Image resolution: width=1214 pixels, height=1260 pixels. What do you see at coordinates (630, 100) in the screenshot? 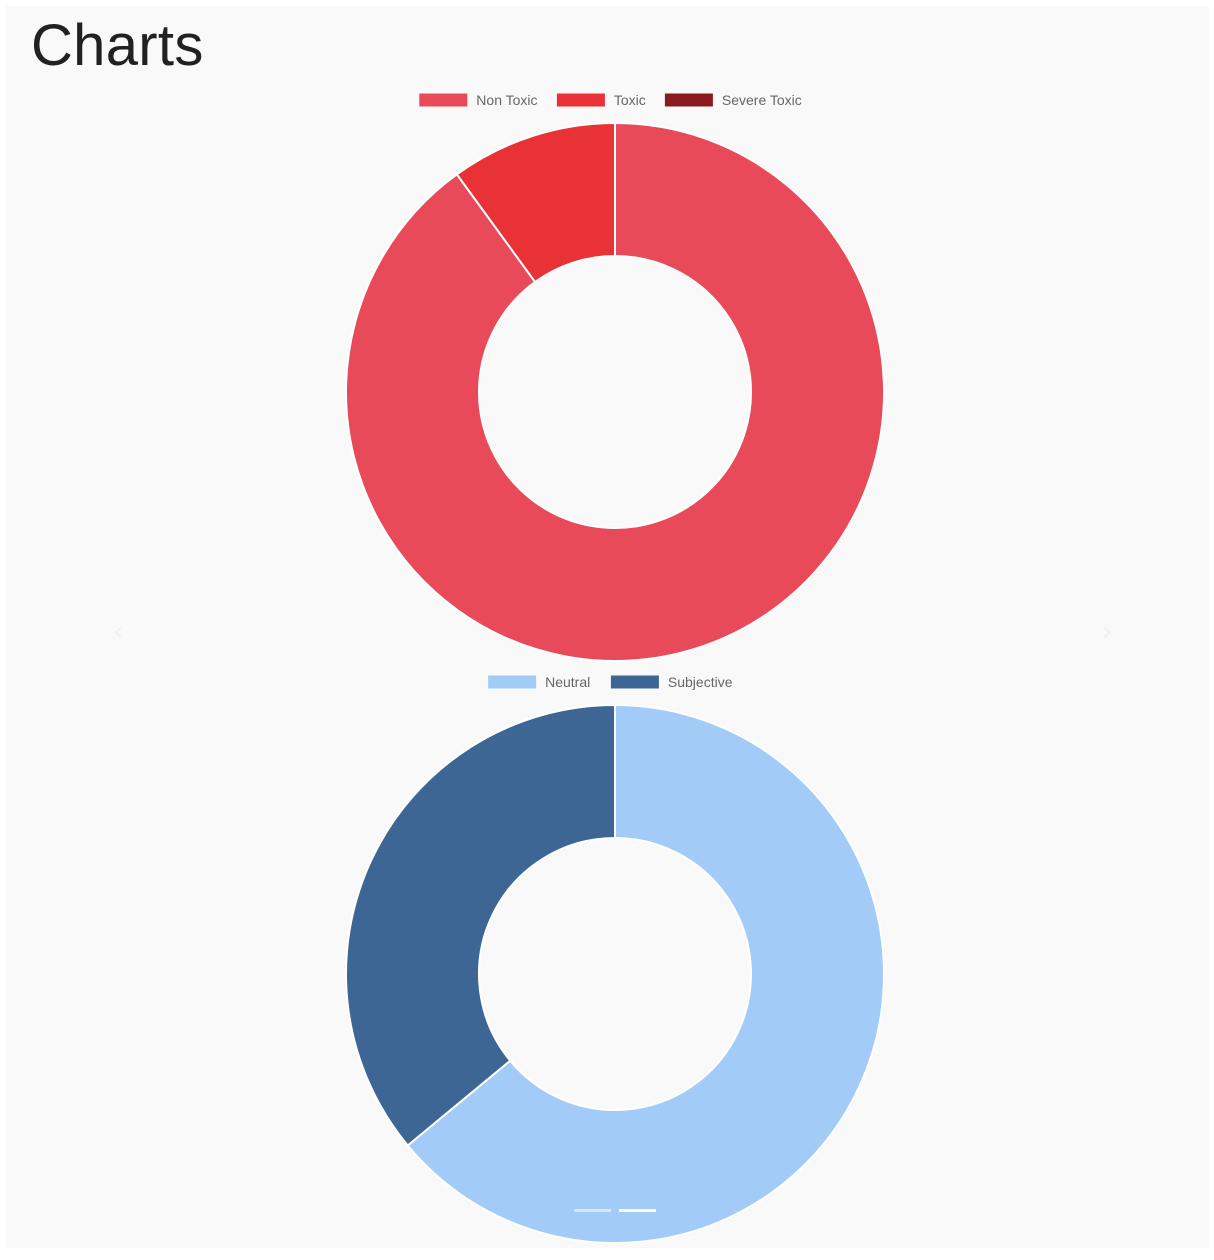
I see `legend-label: Toxic` at bounding box center [630, 100].